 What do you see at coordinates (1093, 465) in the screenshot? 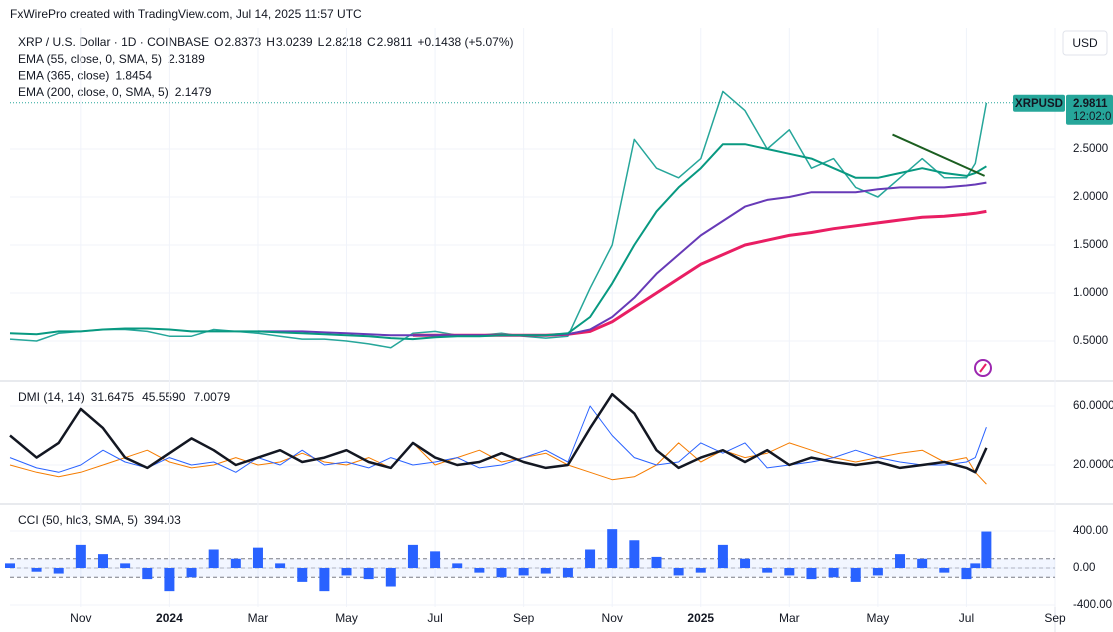
I see `y-tick-label: 20.0000` at bounding box center [1093, 465].